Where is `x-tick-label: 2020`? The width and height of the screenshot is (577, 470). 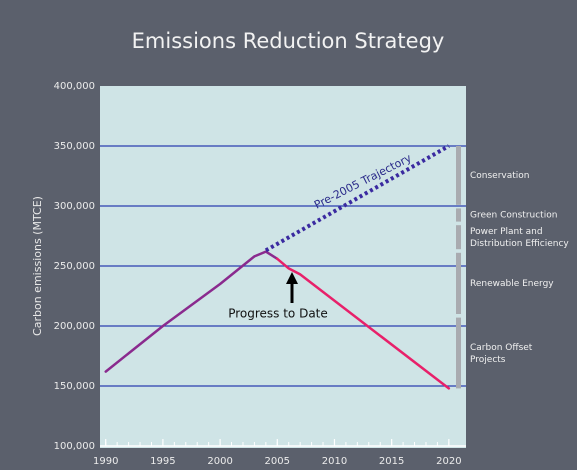
x-tick-label: 2020 is located at coordinates (448, 461).